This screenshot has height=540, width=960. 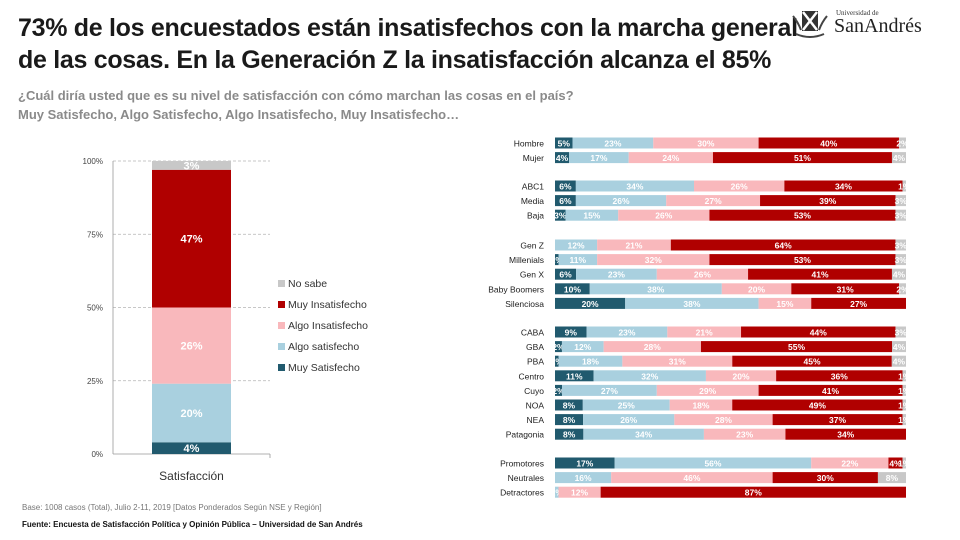 I want to click on data-label: 44%, so click(x=818, y=333).